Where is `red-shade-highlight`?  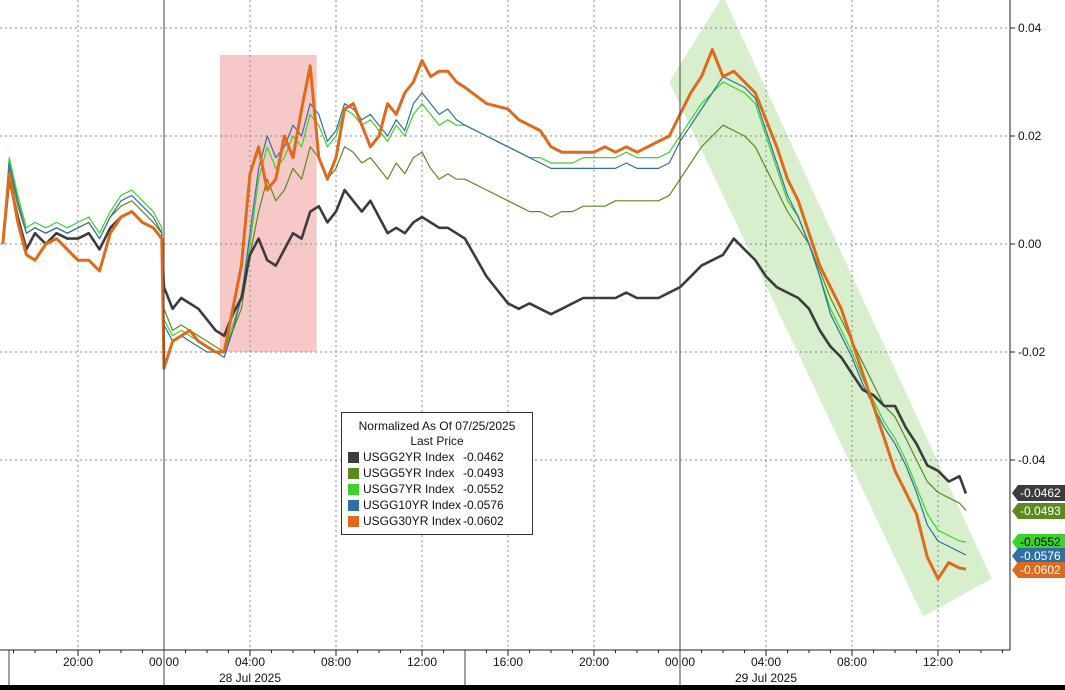 red-shade-highlight is located at coordinates (268, 203).